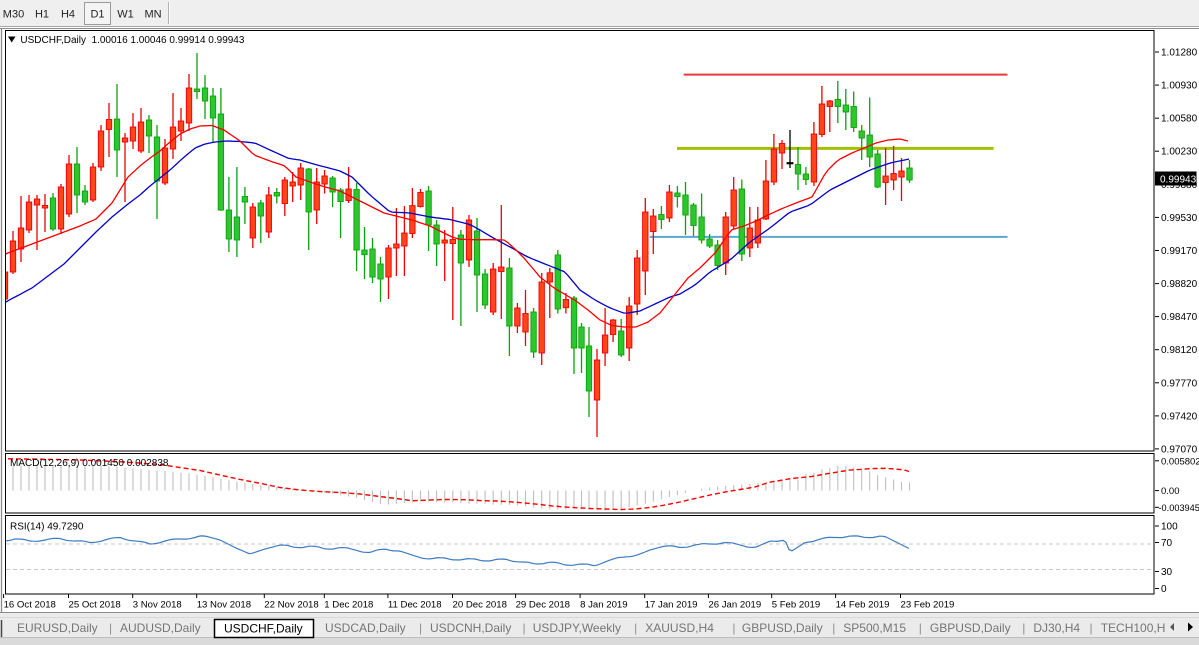  I want to click on svg-text: 5 Feb 2019, so click(796, 605).